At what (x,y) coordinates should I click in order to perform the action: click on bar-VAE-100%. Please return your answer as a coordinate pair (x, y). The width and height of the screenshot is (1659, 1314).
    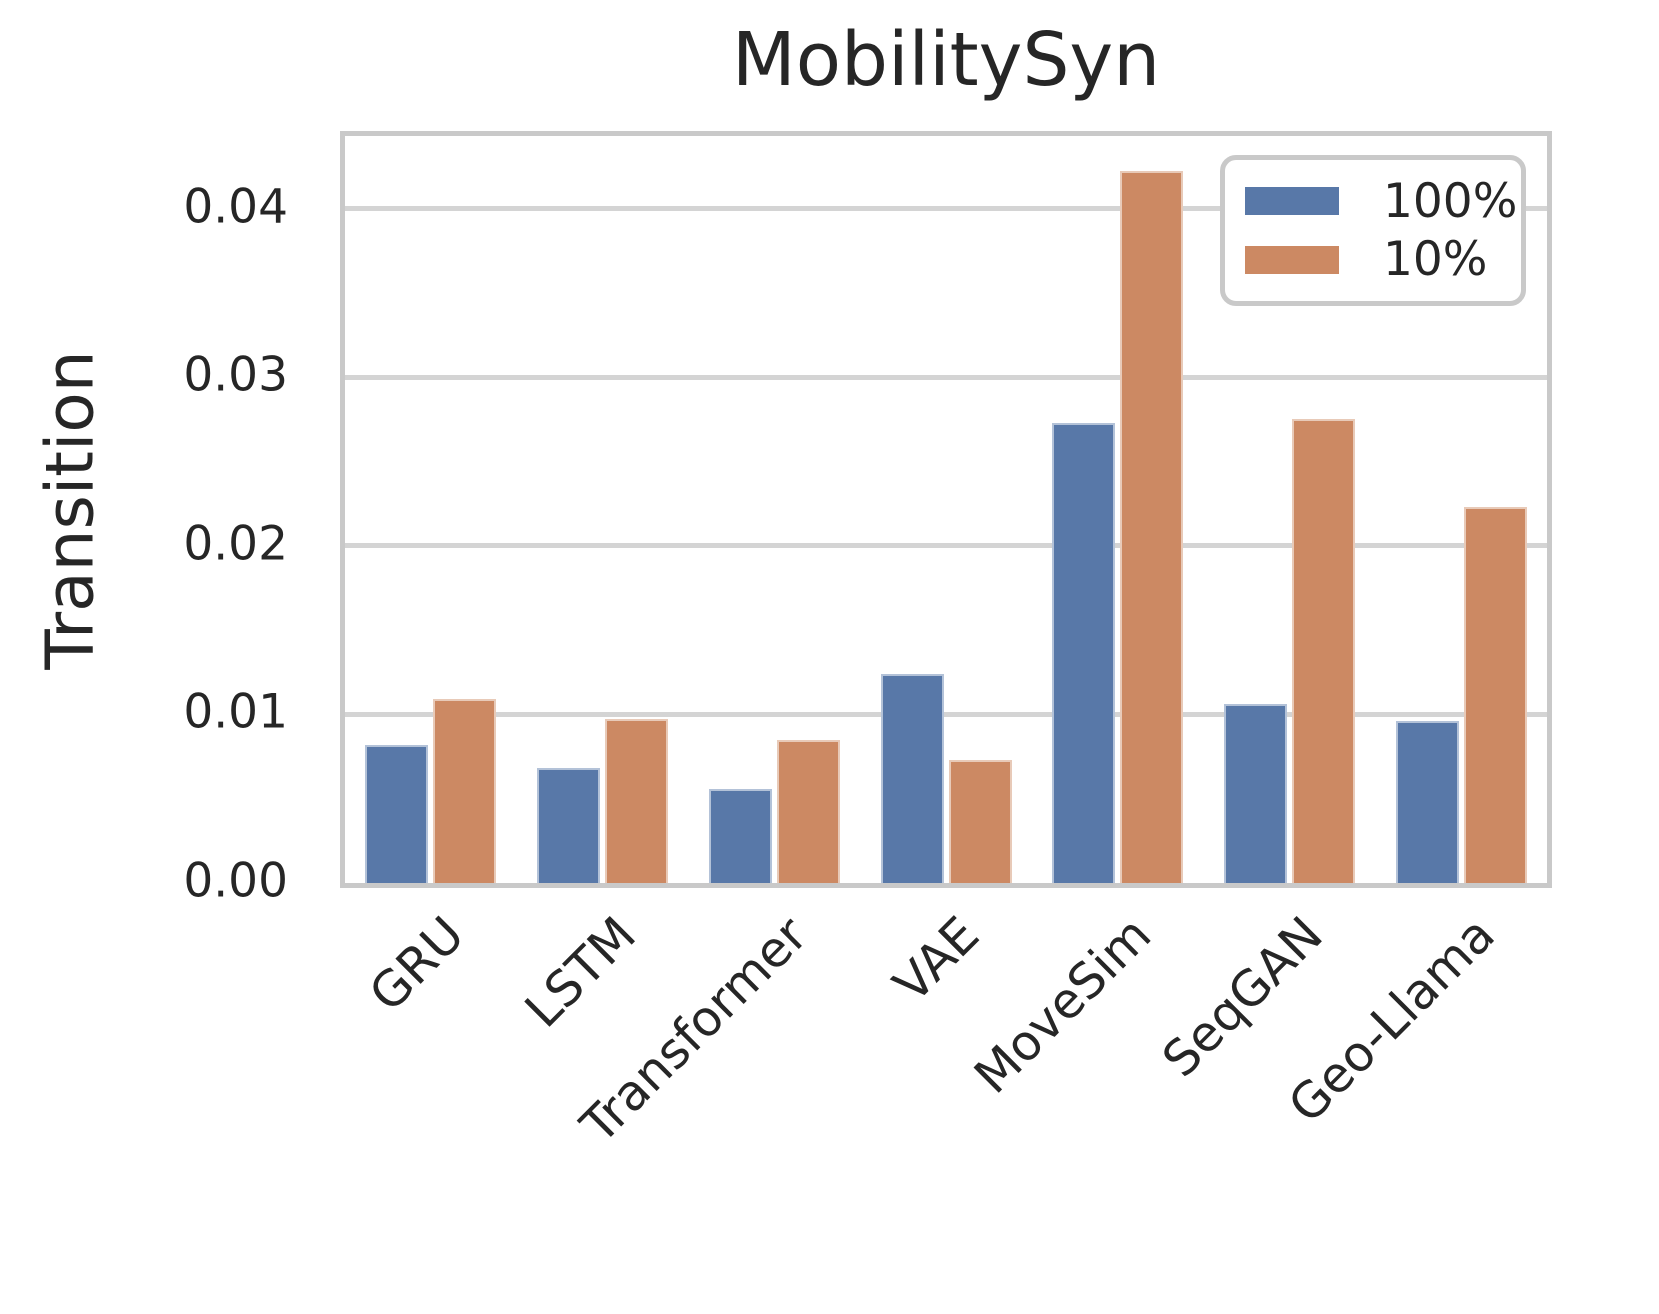
    Looking at the image, I should click on (912, 778).